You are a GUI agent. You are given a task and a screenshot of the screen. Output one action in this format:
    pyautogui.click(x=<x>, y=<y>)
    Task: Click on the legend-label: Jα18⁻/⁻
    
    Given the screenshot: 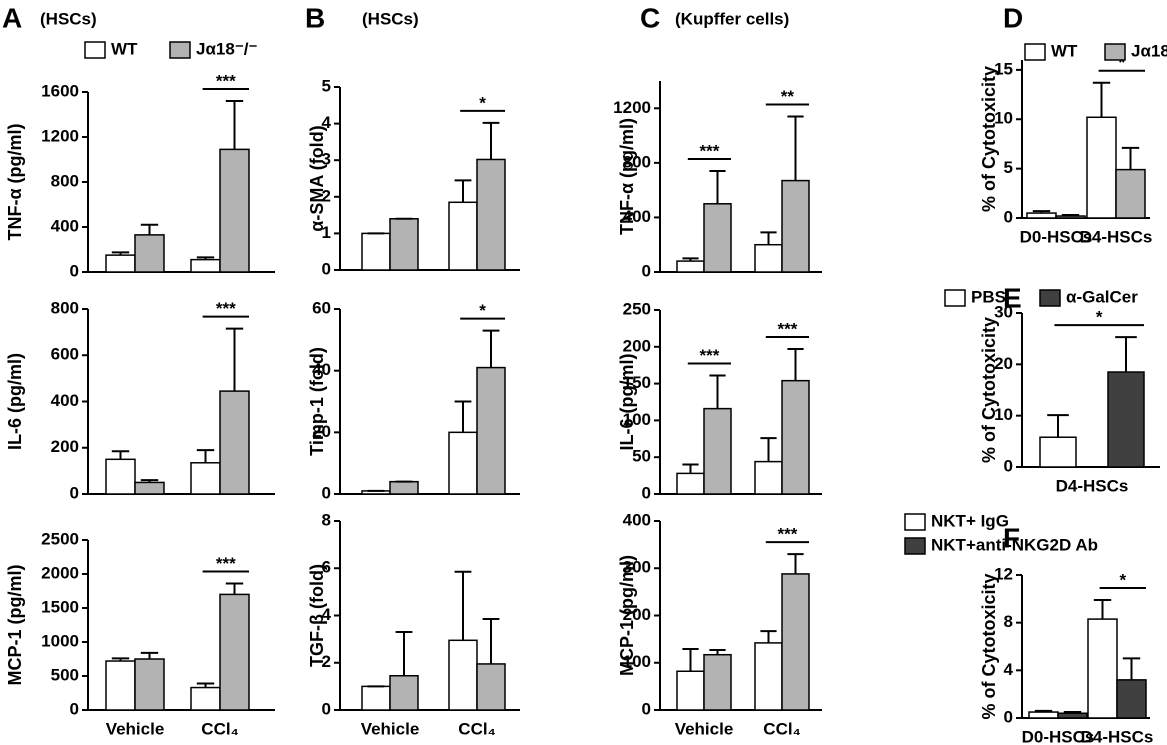 What is the action you would take?
    pyautogui.click(x=227, y=48)
    